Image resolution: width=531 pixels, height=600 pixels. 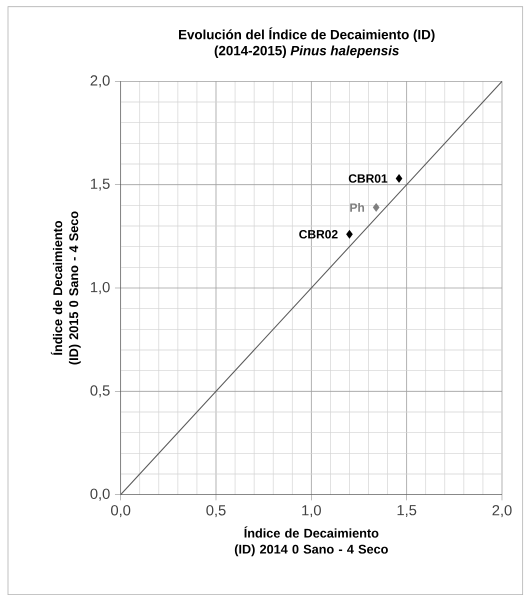 I want to click on x-tick-label: 1,5, so click(x=407, y=511).